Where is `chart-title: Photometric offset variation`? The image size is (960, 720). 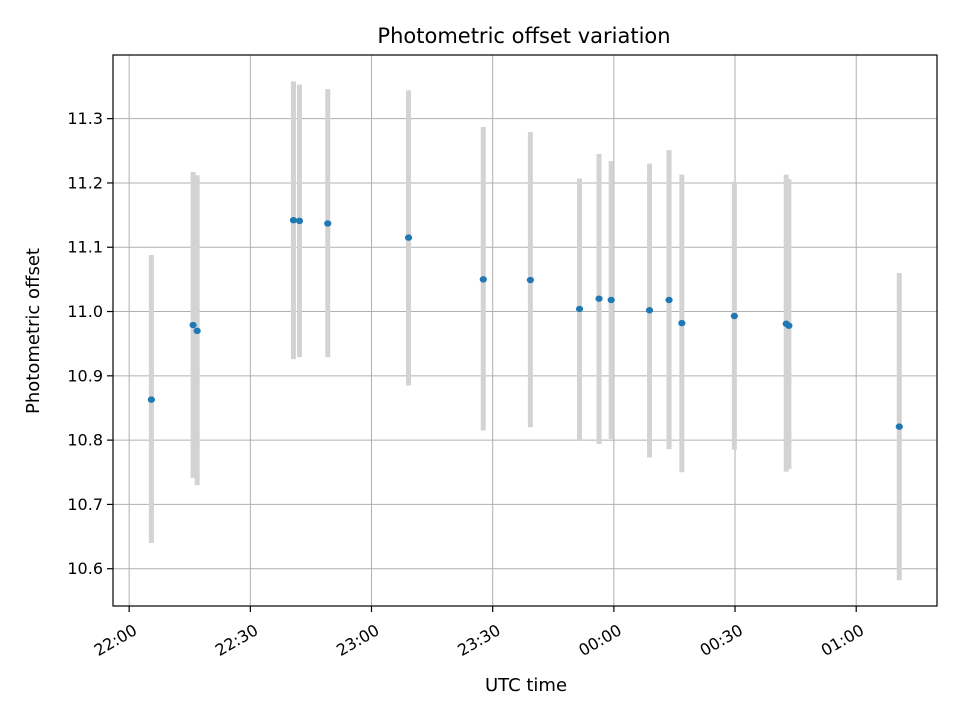 chart-title: Photometric offset variation is located at coordinates (523, 36).